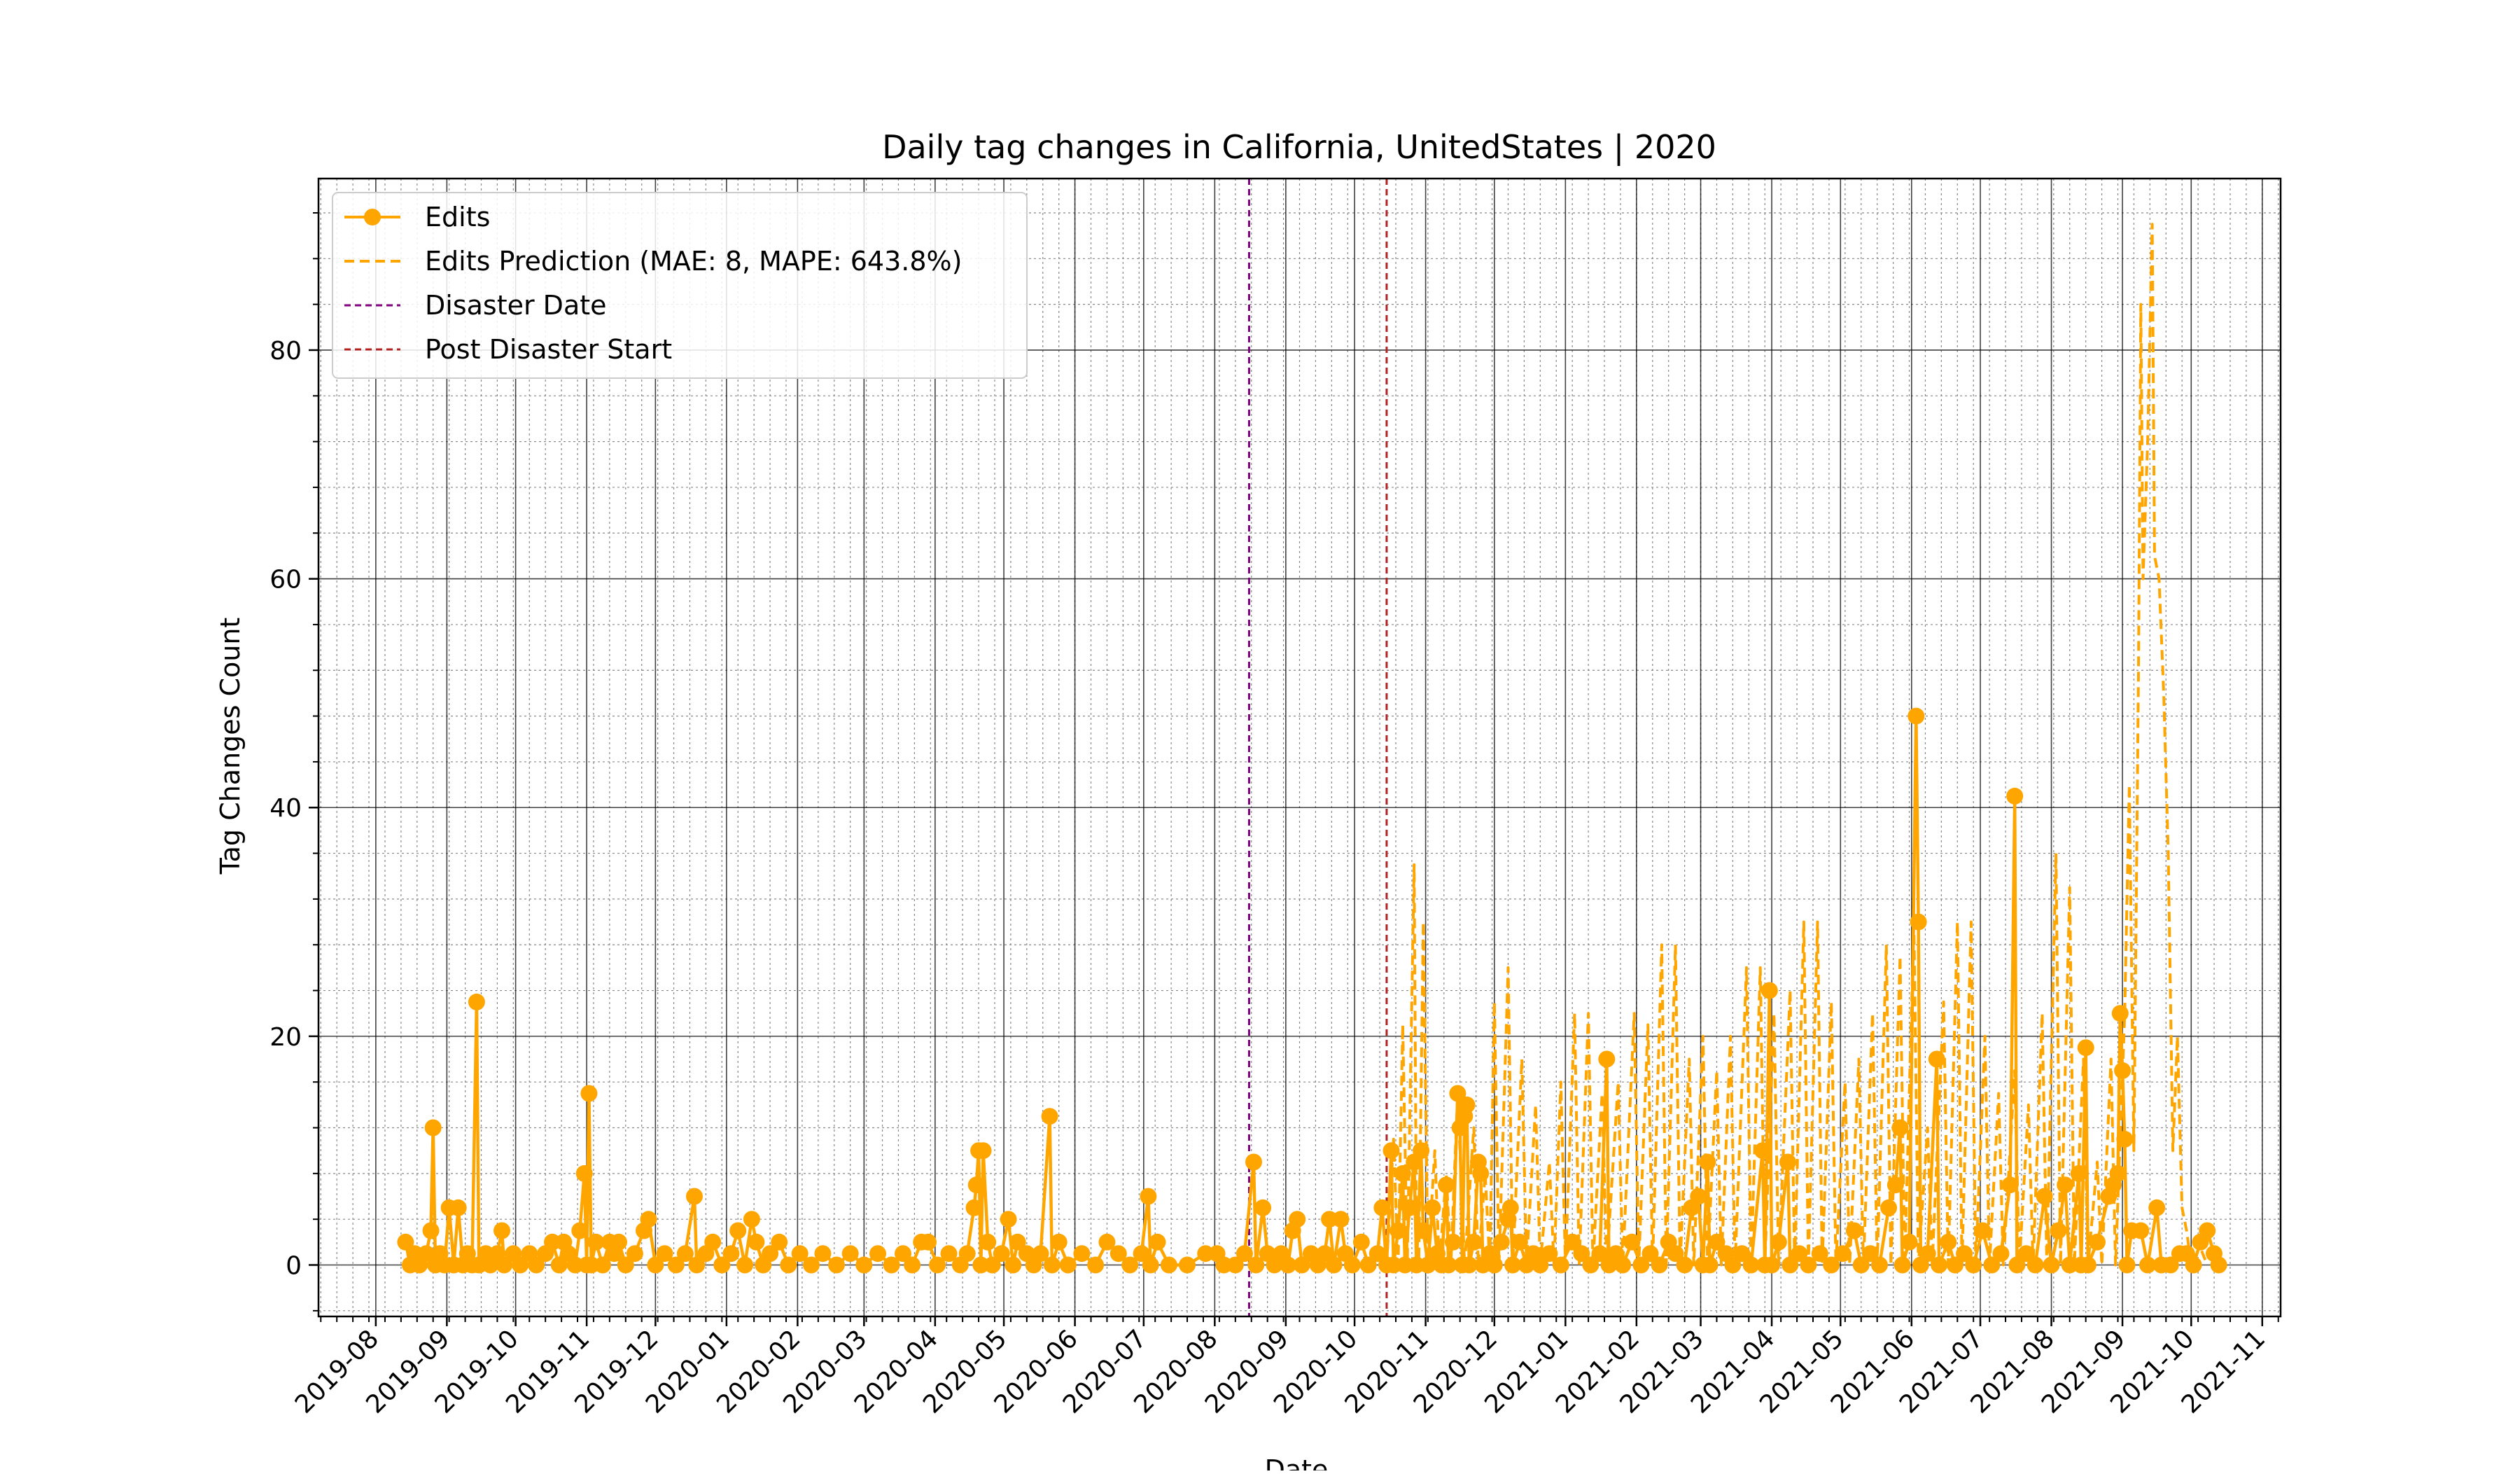  I want to click on legend-label-disaster-date: Disaster Date, so click(516, 305).